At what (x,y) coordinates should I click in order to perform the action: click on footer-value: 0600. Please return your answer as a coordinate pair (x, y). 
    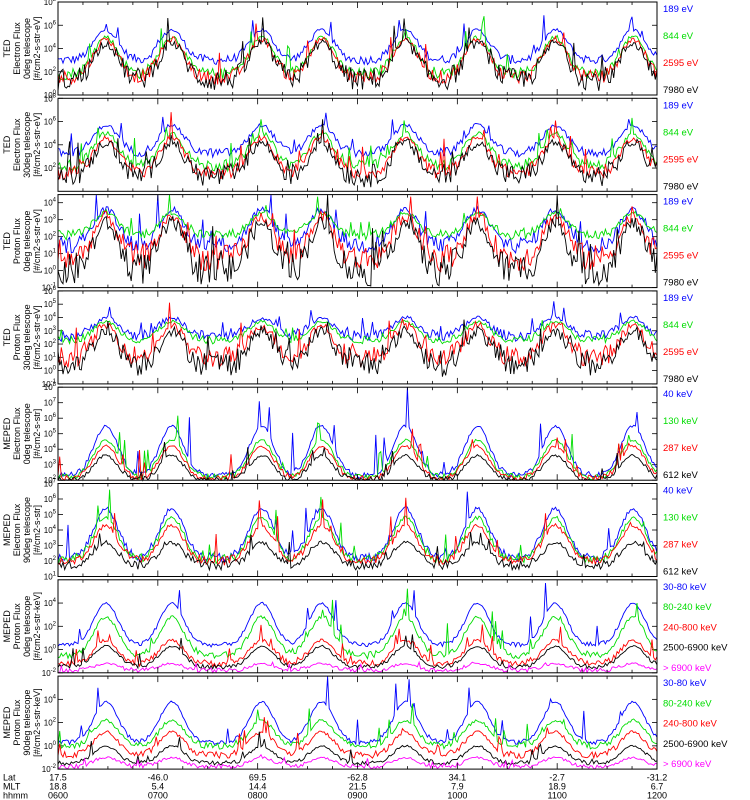
    Looking at the image, I should click on (58, 795).